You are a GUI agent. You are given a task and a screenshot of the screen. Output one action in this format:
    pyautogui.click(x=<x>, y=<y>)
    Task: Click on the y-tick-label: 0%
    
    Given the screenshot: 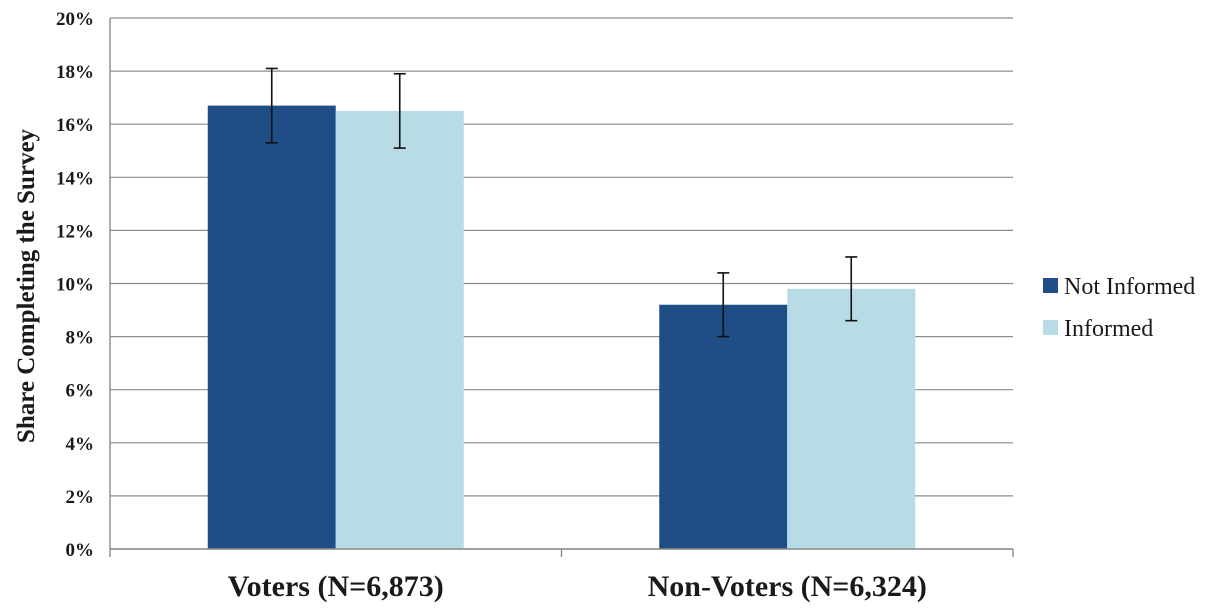 What is the action you would take?
    pyautogui.click(x=80, y=550)
    